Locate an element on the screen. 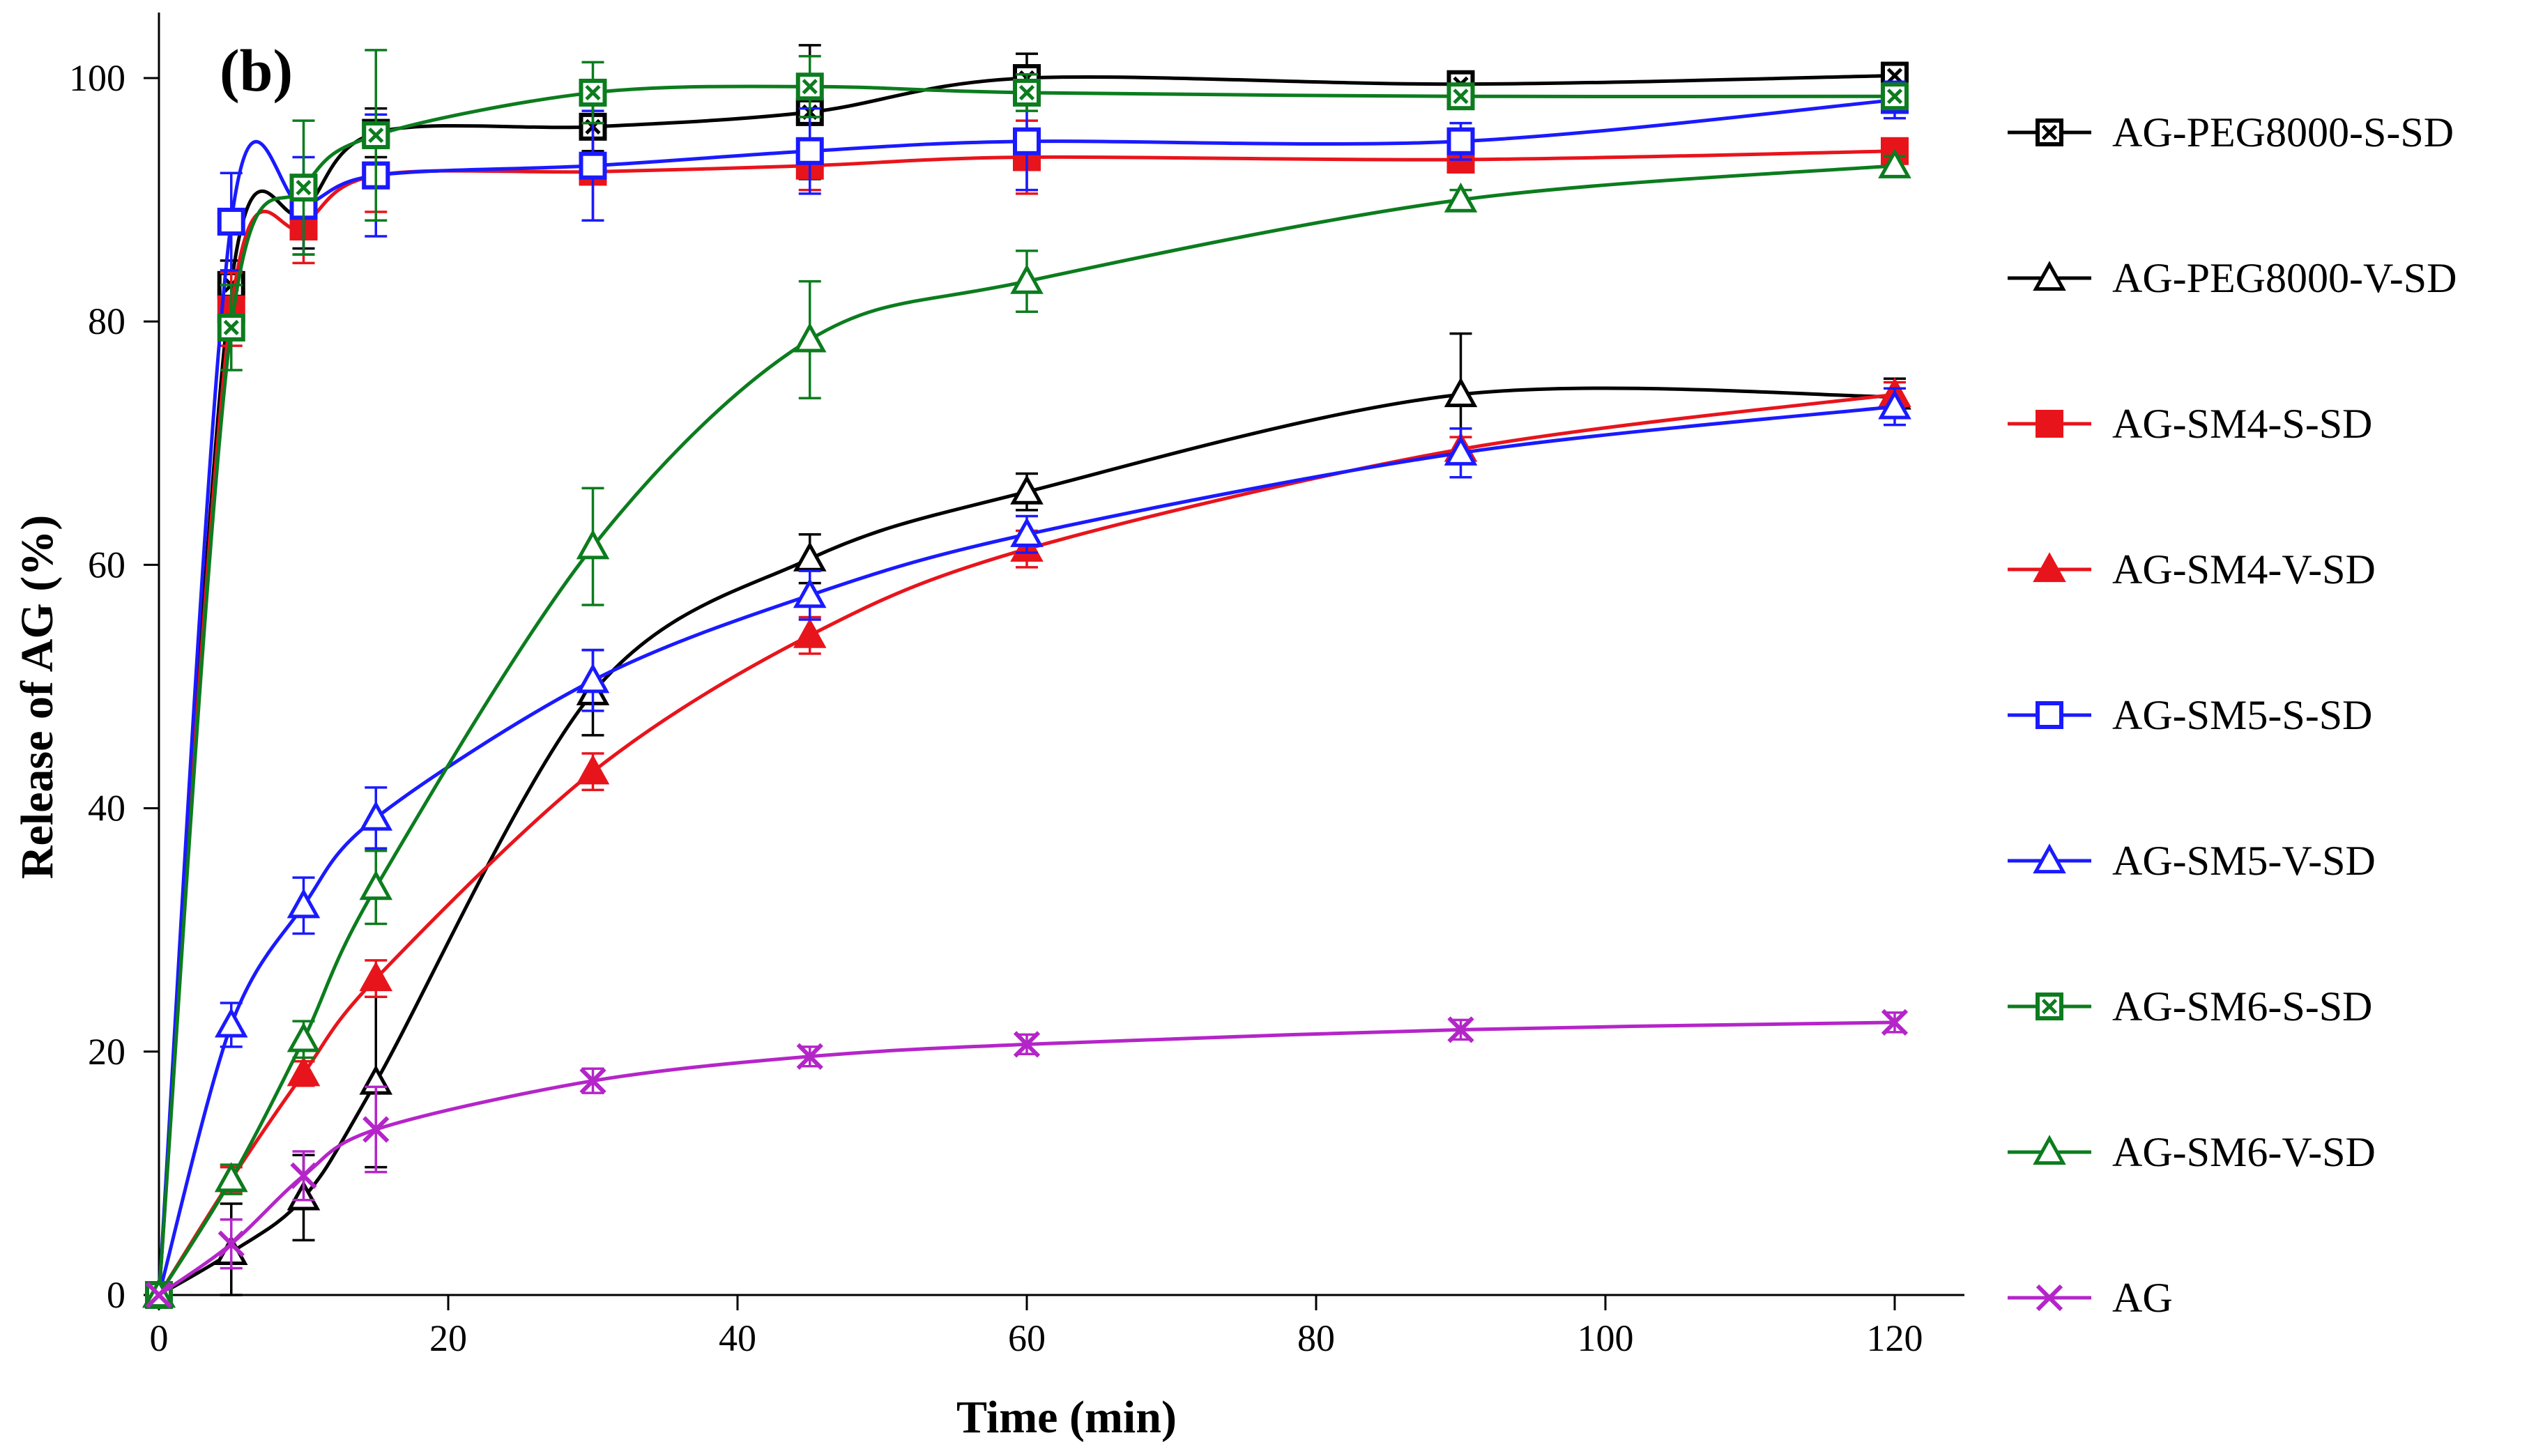 The height and width of the screenshot is (1456, 2543). x-tick-label: 20 is located at coordinates (448, 1338).